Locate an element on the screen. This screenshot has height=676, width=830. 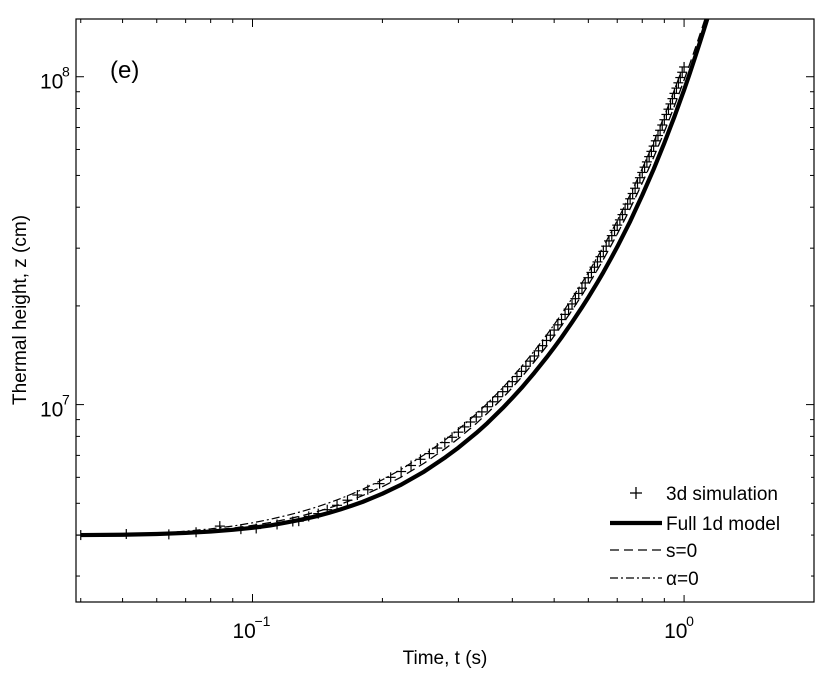
legend-label-alpha-zero: α=0 is located at coordinates (682, 579).